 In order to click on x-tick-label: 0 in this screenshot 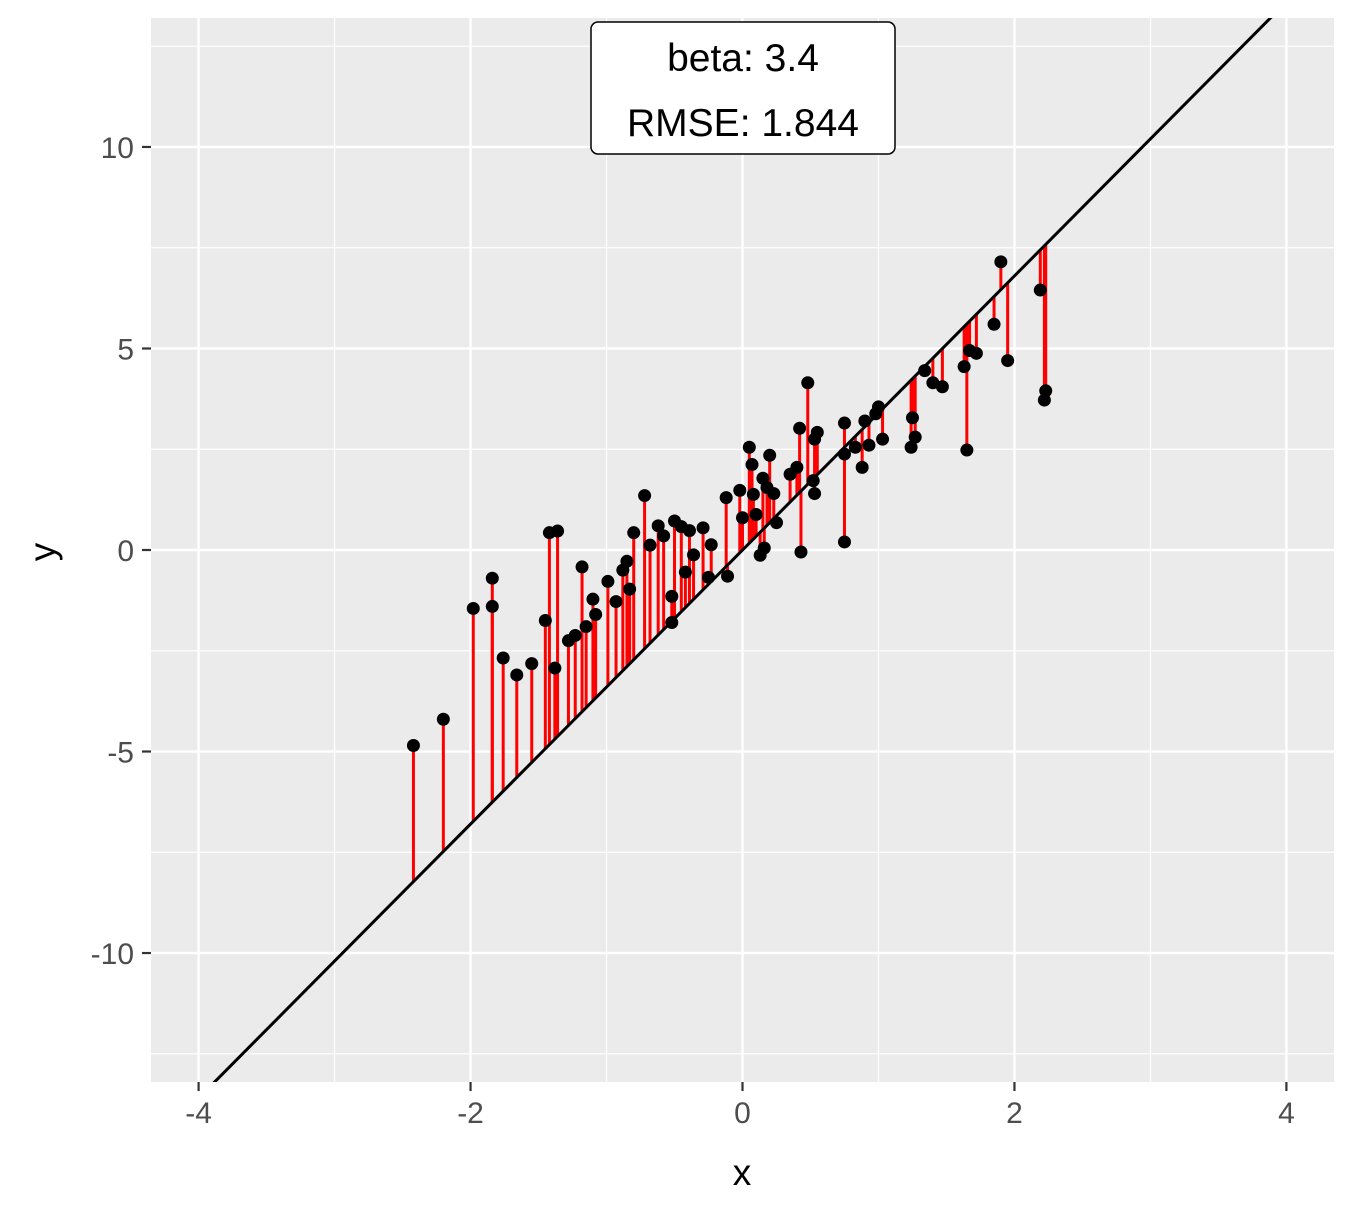, I will do `click(742, 1113)`.